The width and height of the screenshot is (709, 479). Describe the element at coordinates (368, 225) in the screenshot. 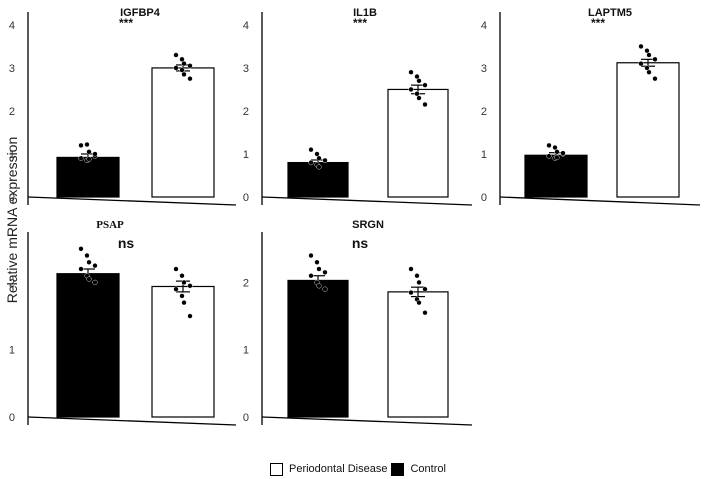

I see `panel-title-srgn: SRGN` at that location.